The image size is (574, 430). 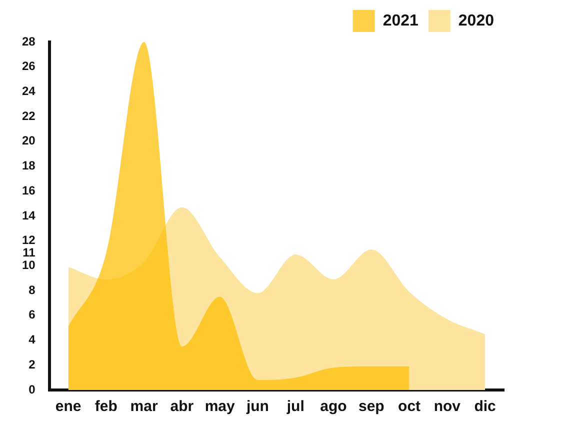 I want to click on x-tick-label: jun, so click(x=257, y=407).